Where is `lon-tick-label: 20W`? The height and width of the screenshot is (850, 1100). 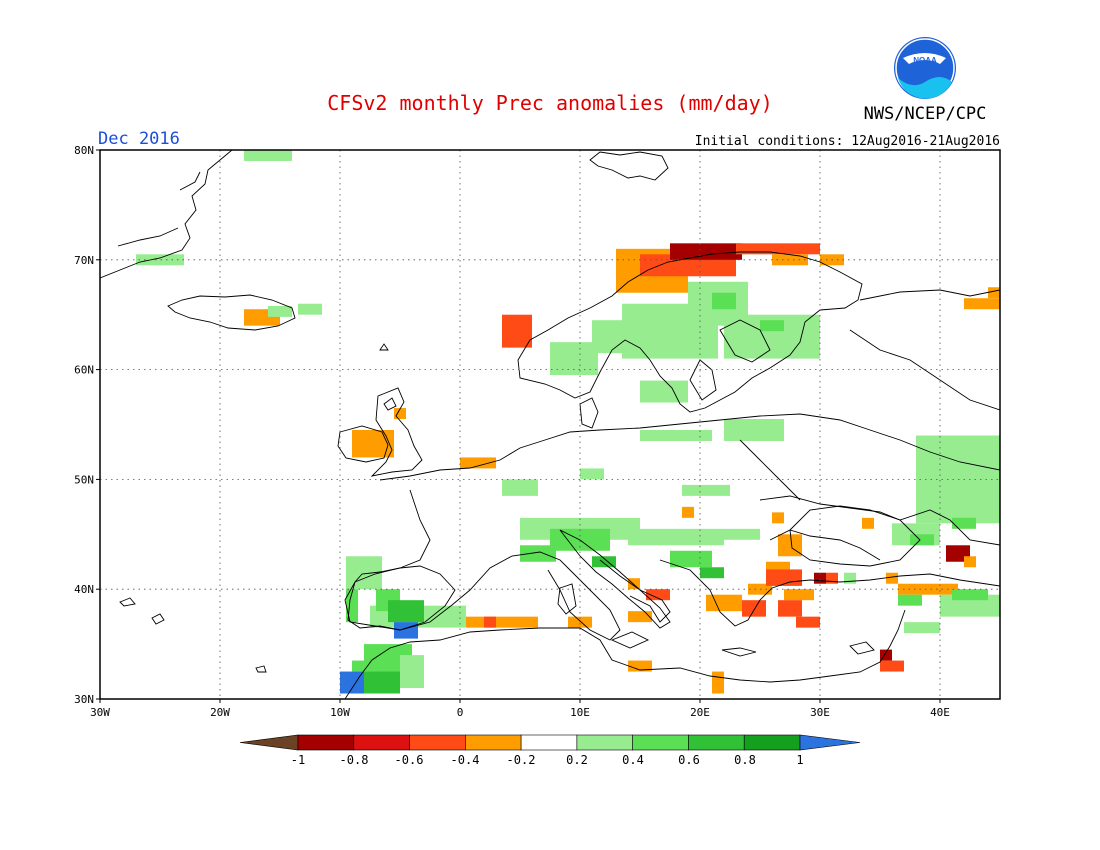 lon-tick-label: 20W is located at coordinates (220, 712).